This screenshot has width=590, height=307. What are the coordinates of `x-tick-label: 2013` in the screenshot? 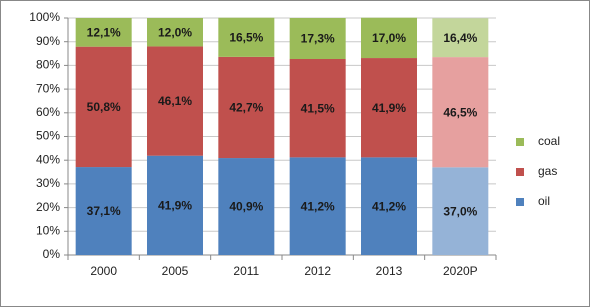 It's located at (389, 271).